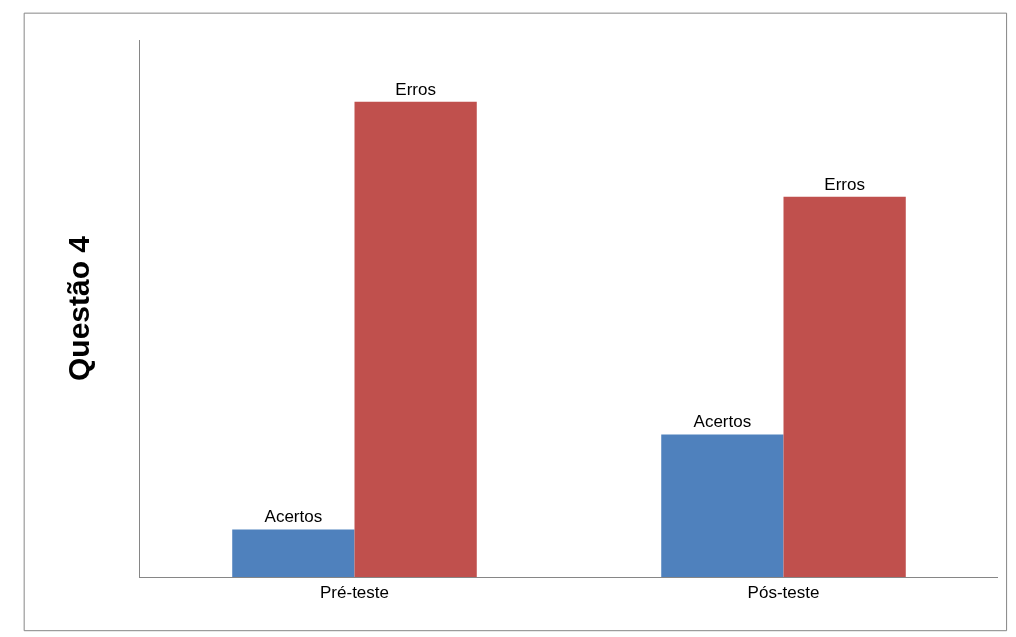  What do you see at coordinates (722, 422) in the screenshot?
I see `text: Acertos` at bounding box center [722, 422].